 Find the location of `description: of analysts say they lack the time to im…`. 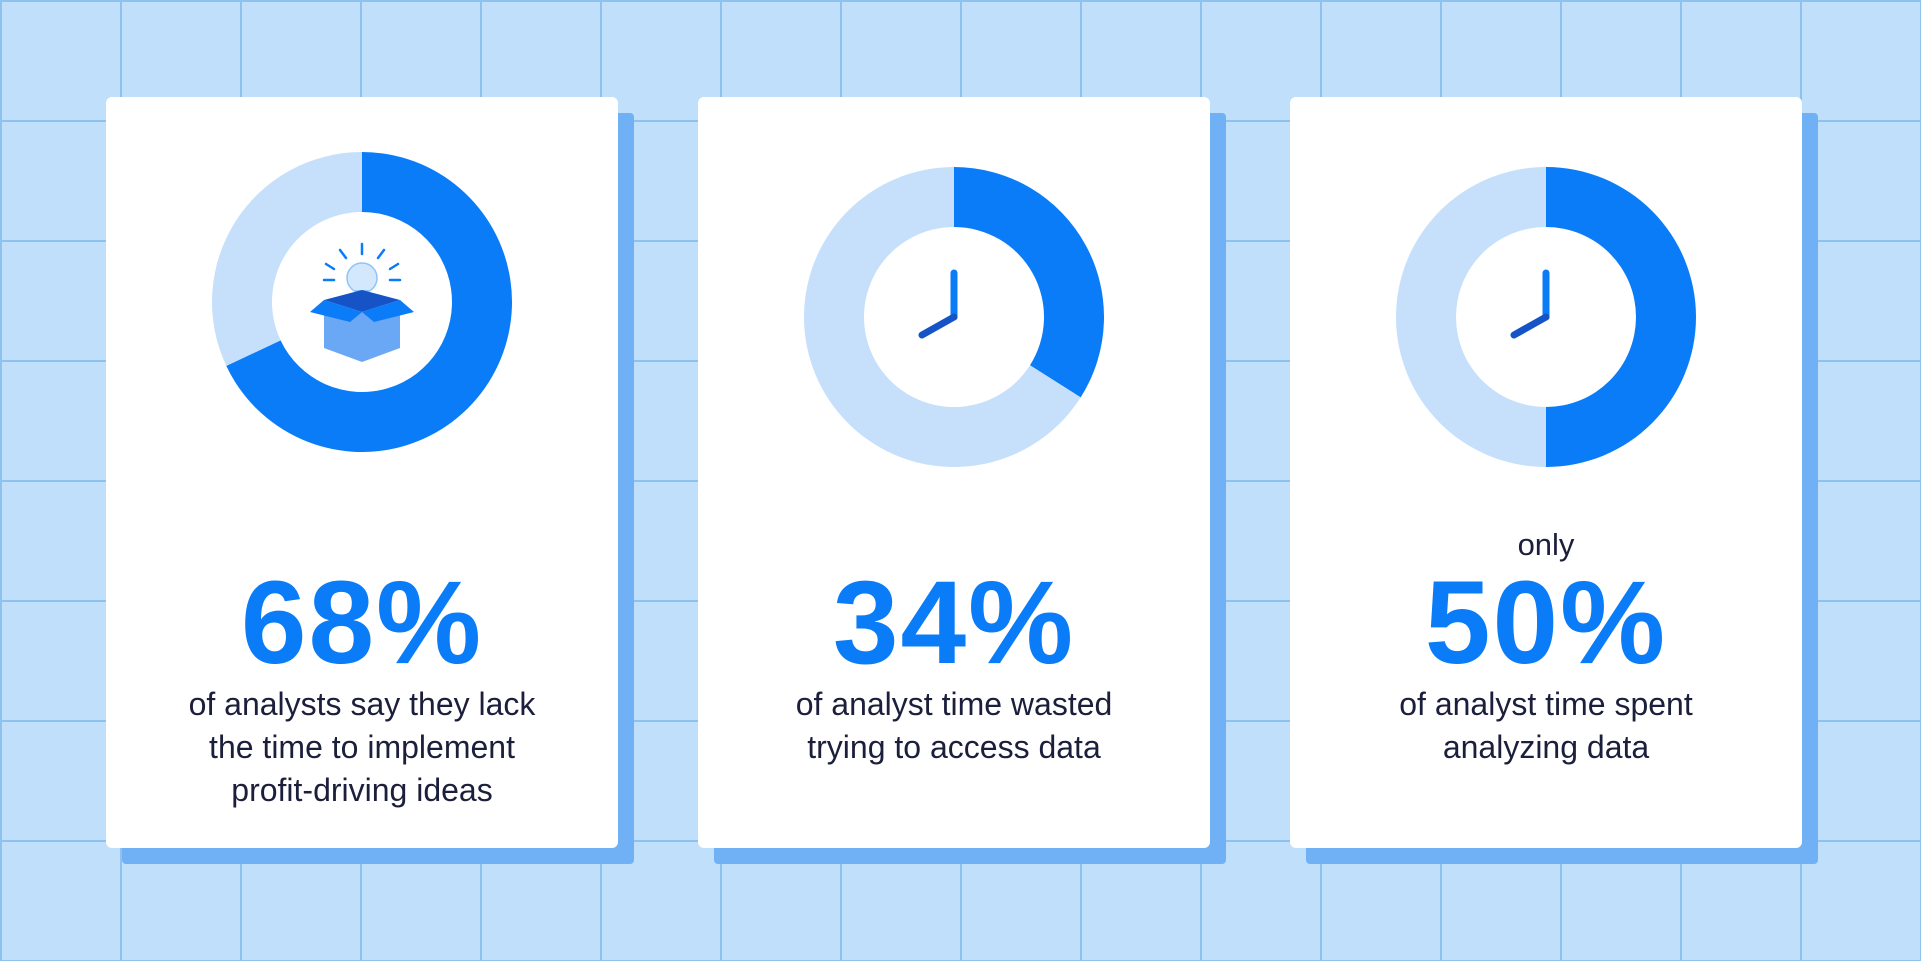

description: of analysts say they lack the time to im… is located at coordinates (362, 747).